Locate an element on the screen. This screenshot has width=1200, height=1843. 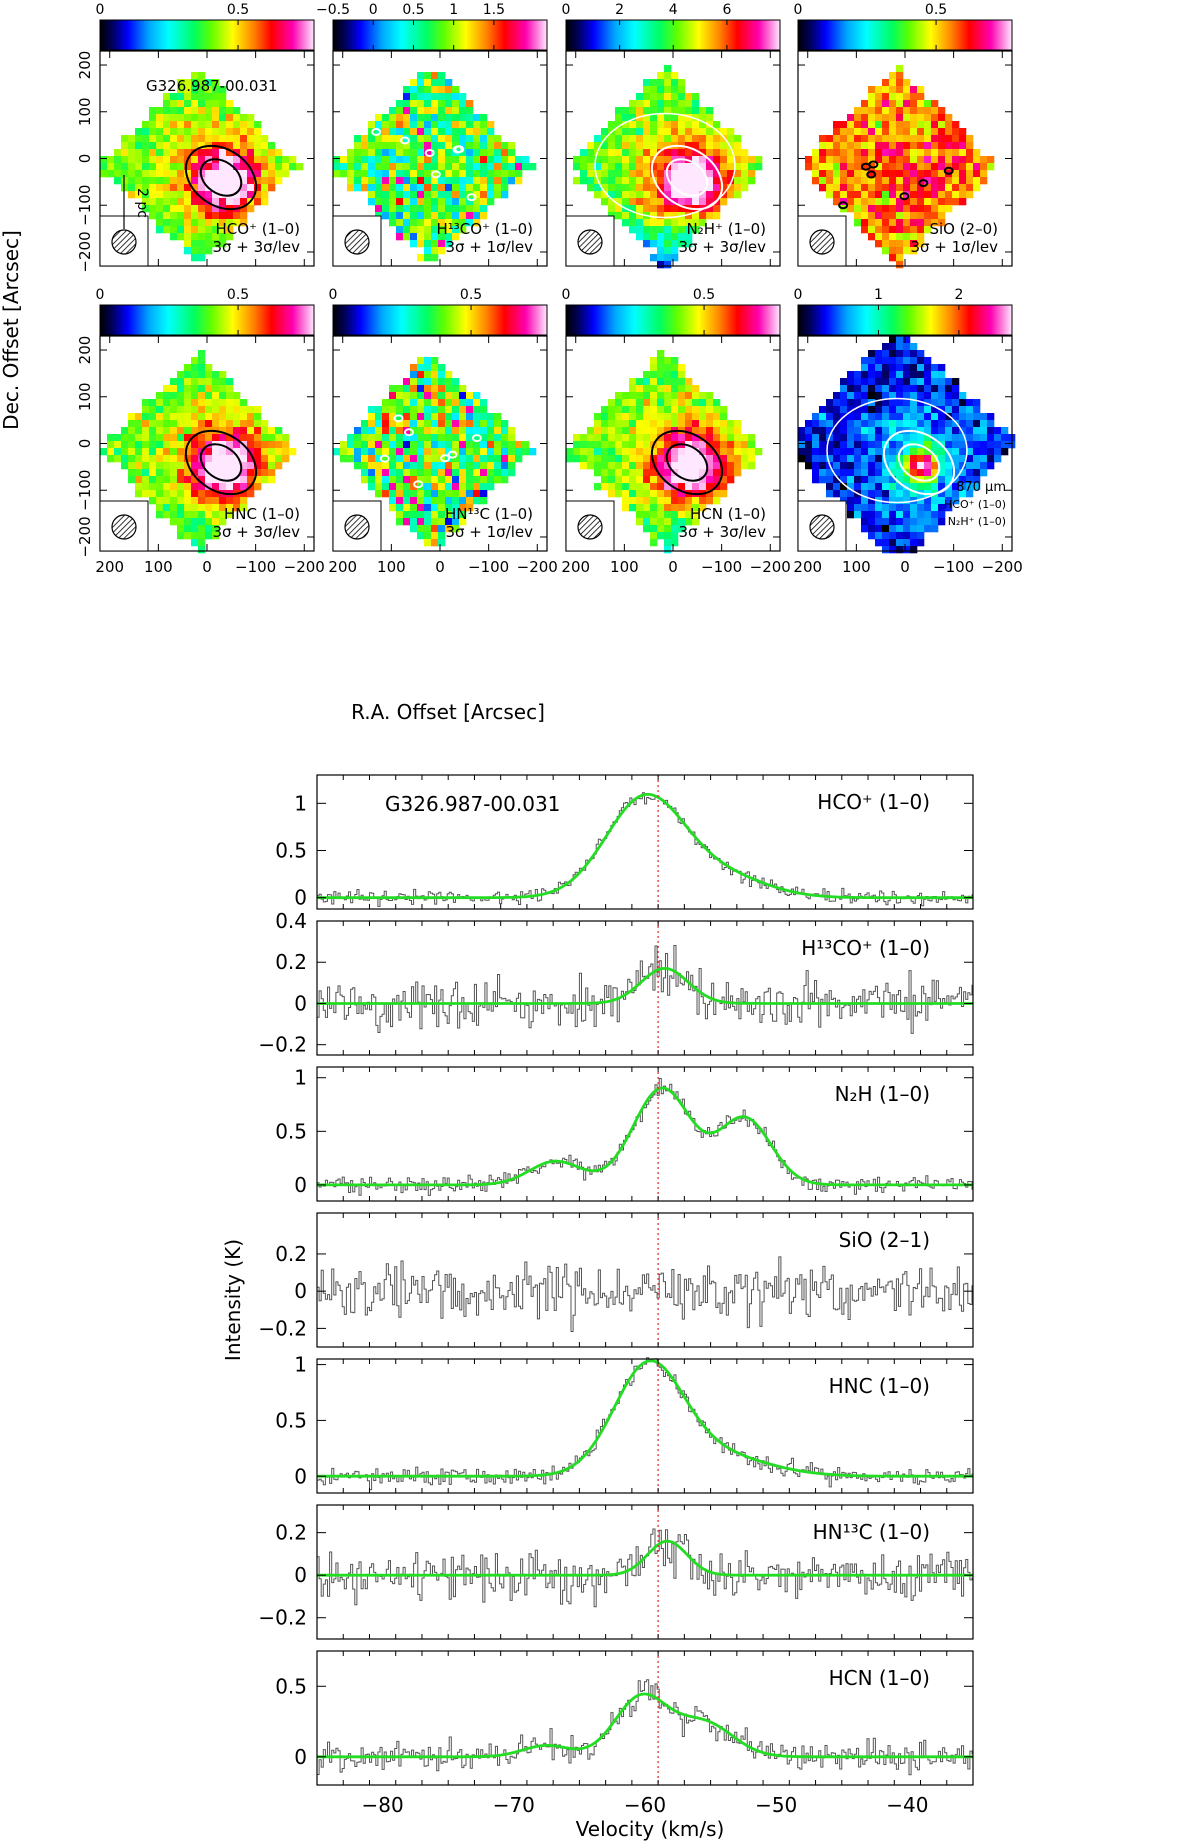
spectrum-y-tick-label: 0 is located at coordinates (300, 1185).